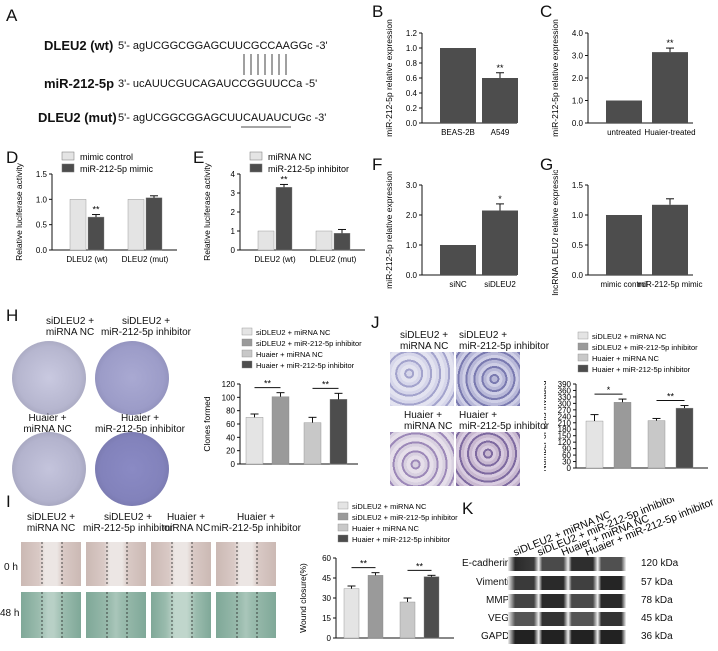 Image resolution: width=718 pixels, height=651 pixels. What do you see at coordinates (670, 284) in the screenshot?
I see `x-tick-label: miR-212-5p mimic` at bounding box center [670, 284].